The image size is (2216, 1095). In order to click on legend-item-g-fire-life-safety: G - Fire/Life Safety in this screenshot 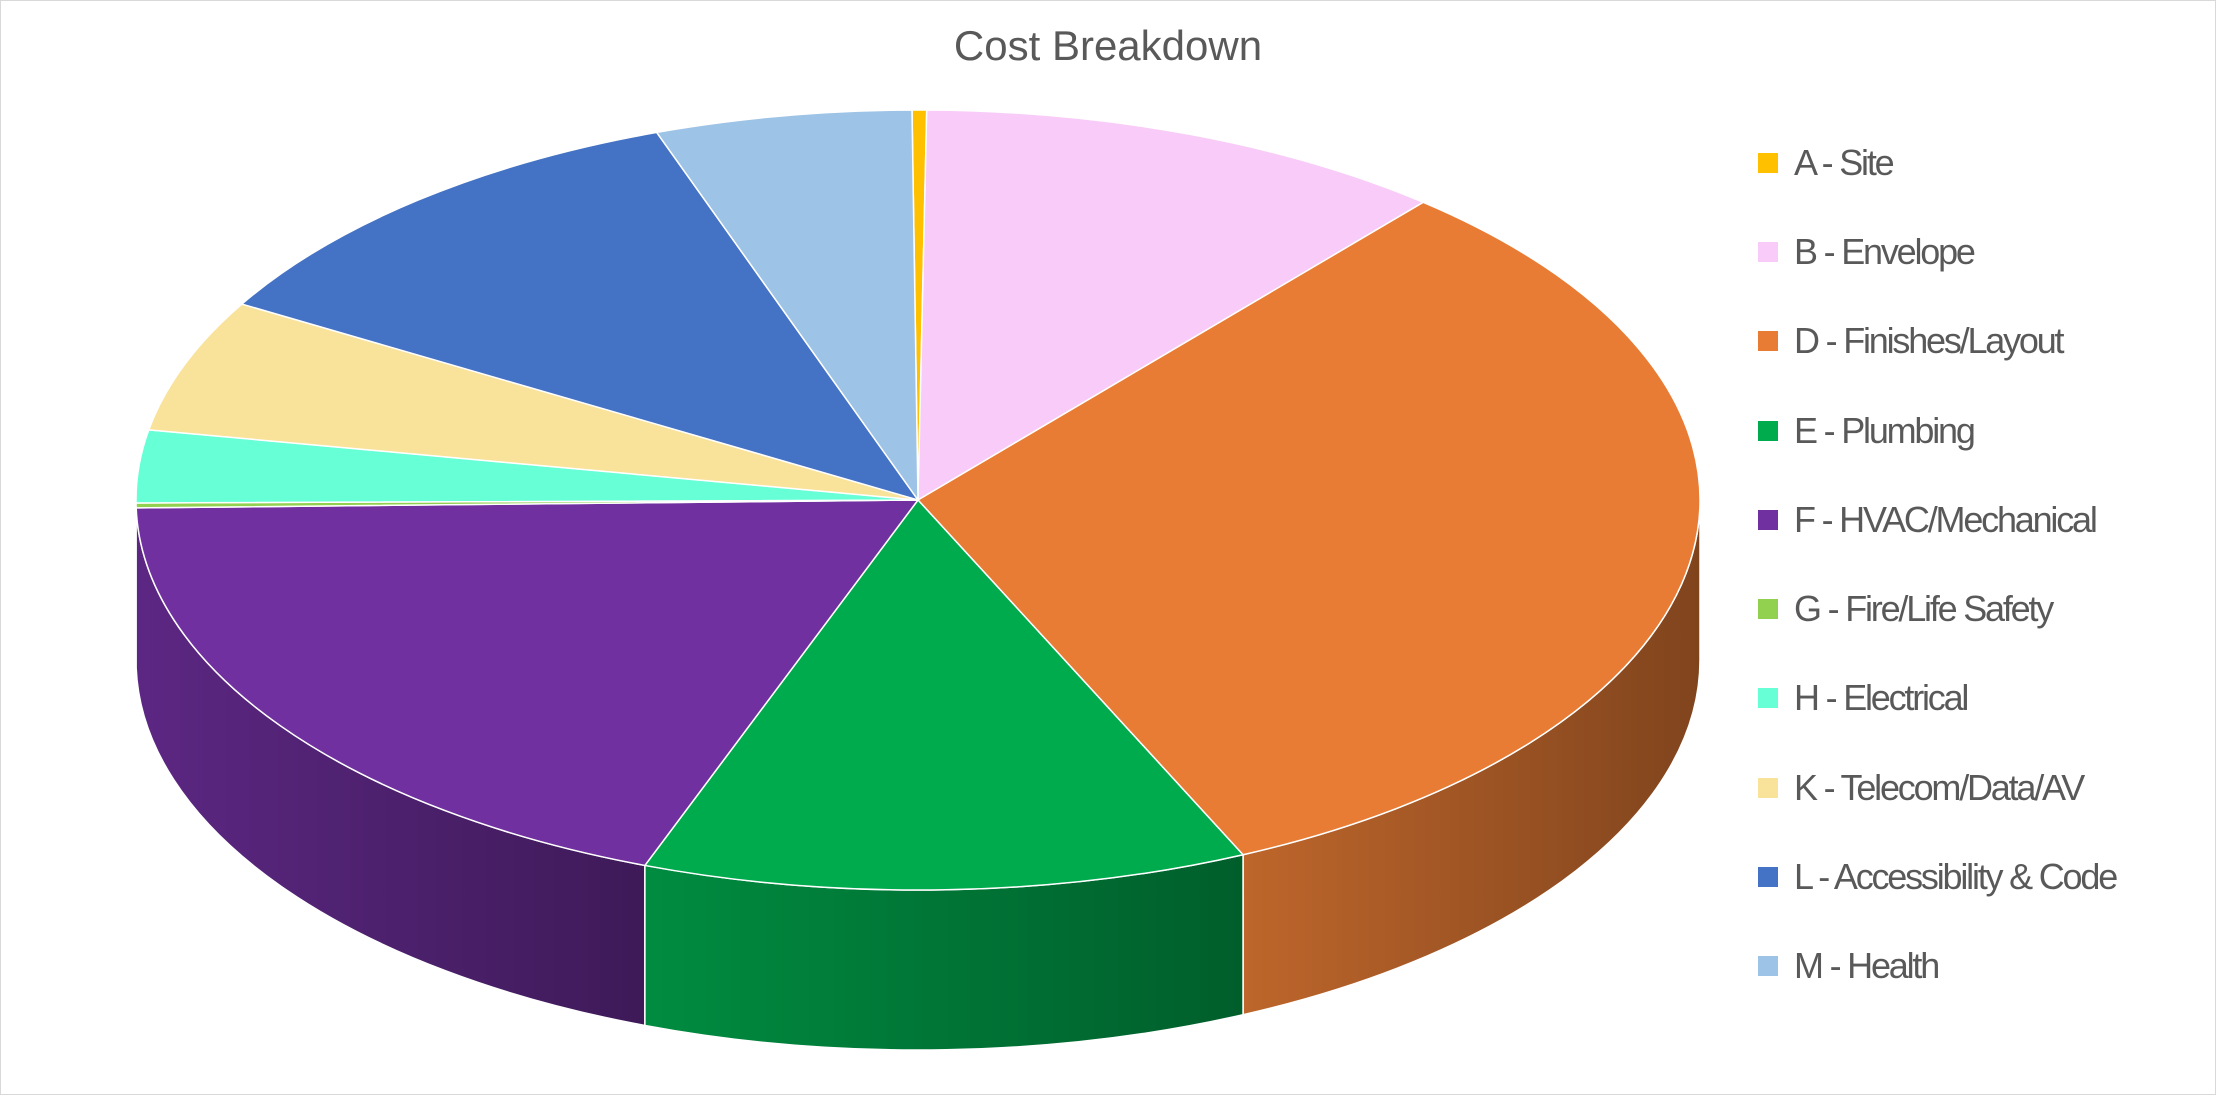, I will do `click(1983, 608)`.